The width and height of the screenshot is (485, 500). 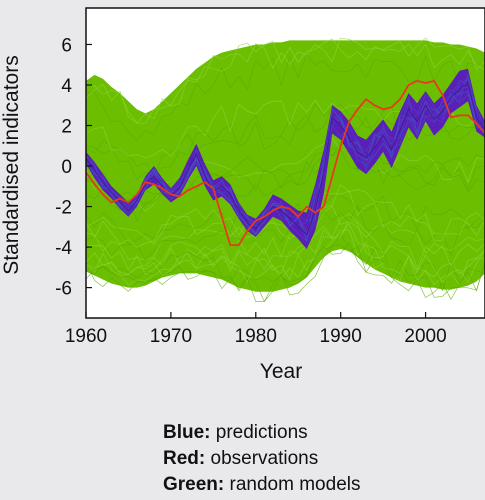 What do you see at coordinates (63, 289) in the screenshot?
I see `y-tick-label: -6` at bounding box center [63, 289].